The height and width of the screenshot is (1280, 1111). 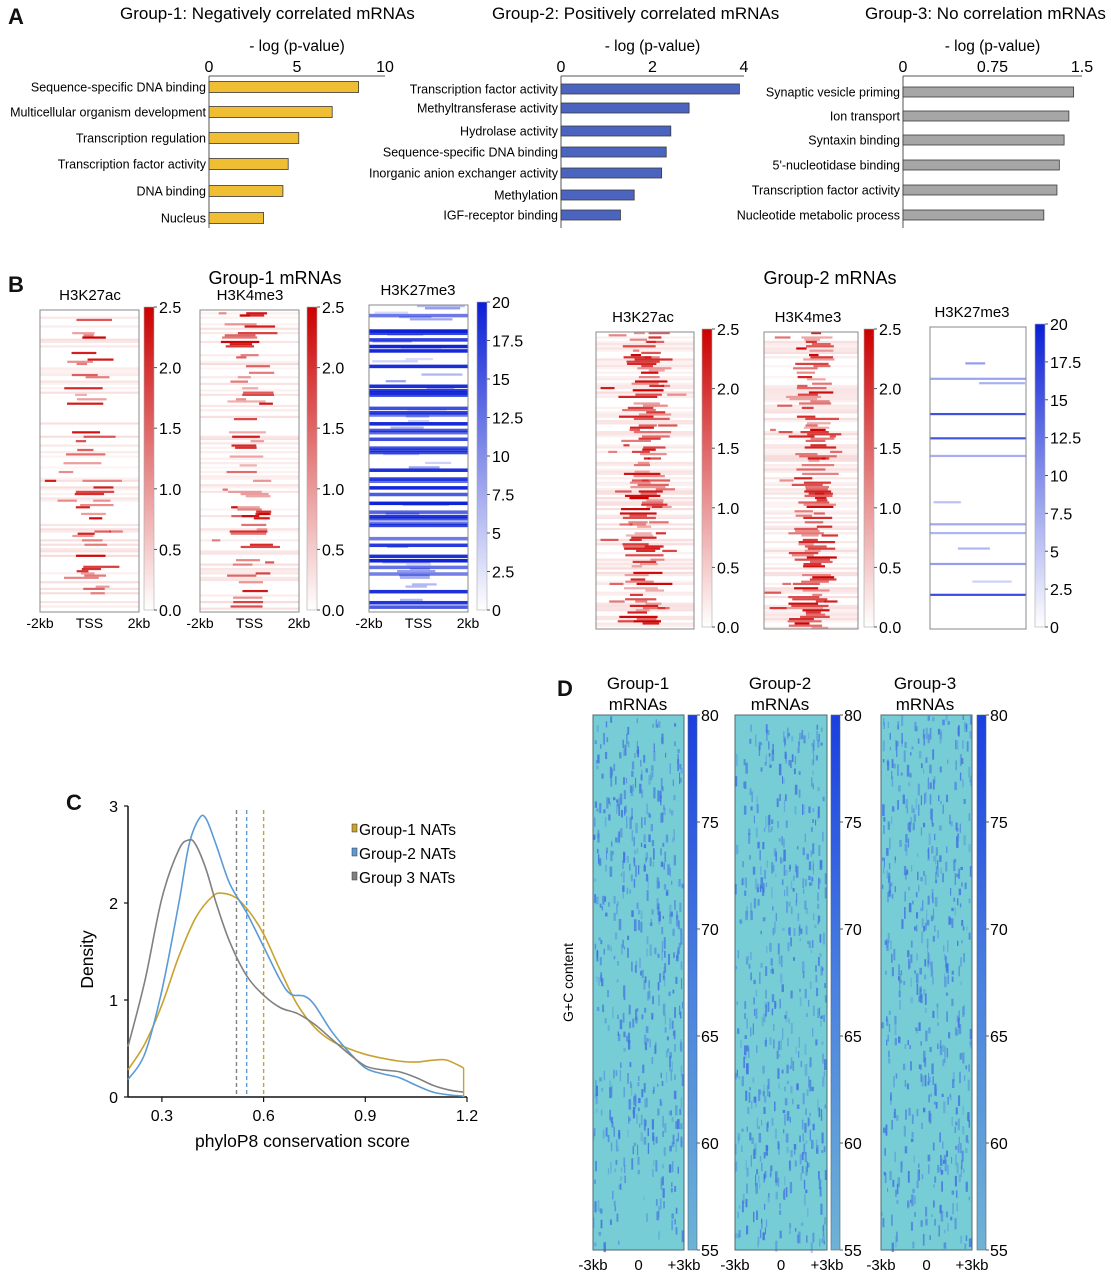 What do you see at coordinates (407, 878) in the screenshot?
I see `legend-label: Group 3 NATs` at bounding box center [407, 878].